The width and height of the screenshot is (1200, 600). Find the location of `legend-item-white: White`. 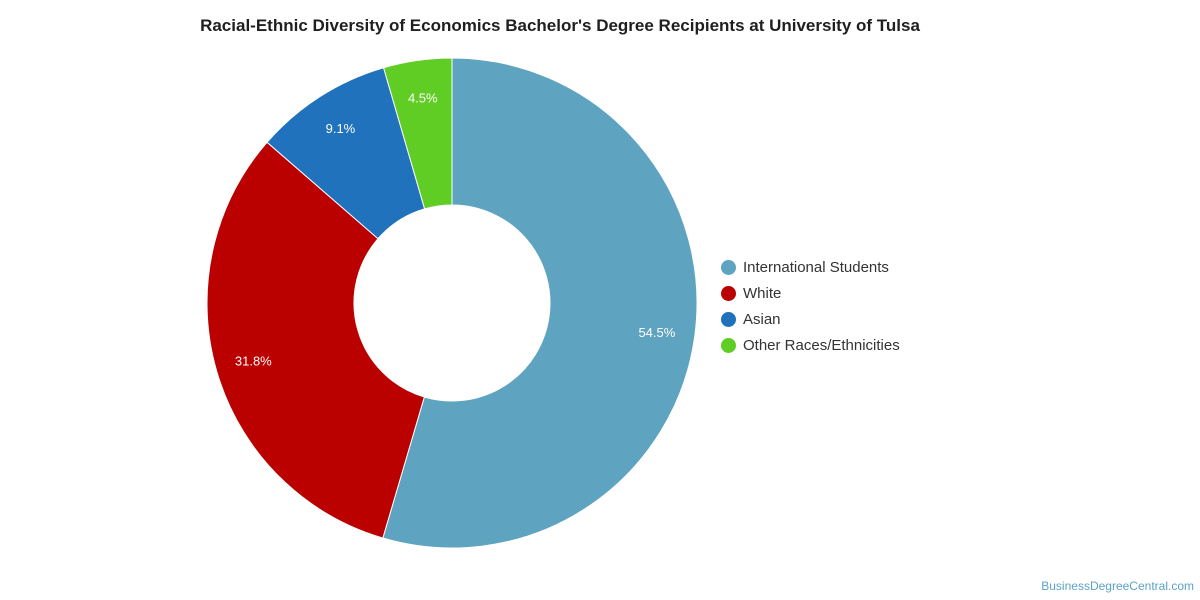

legend-item-white: White is located at coordinates (810, 293).